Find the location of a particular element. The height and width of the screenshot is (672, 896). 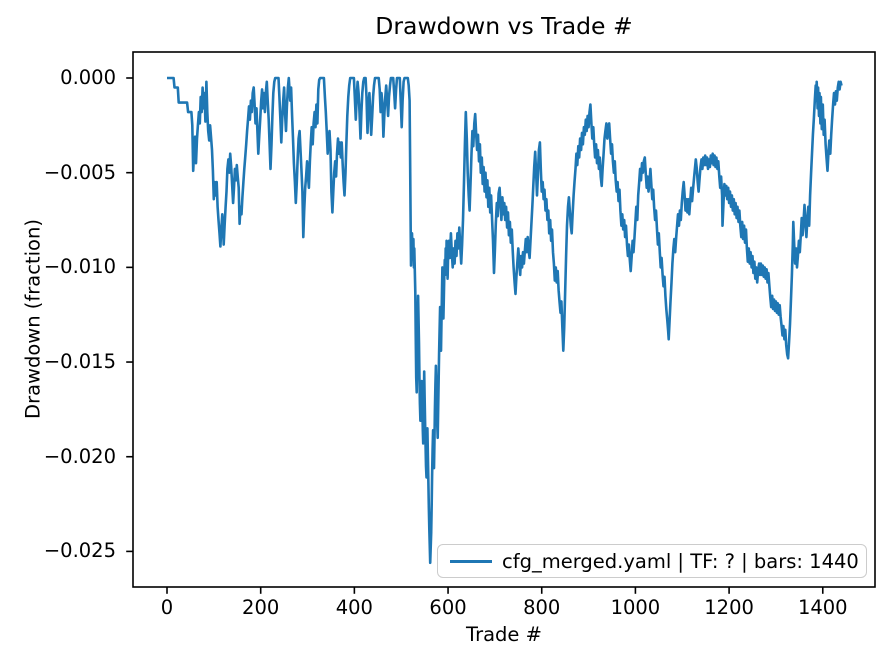

x-tick-label: 1400 is located at coordinates (822, 607).